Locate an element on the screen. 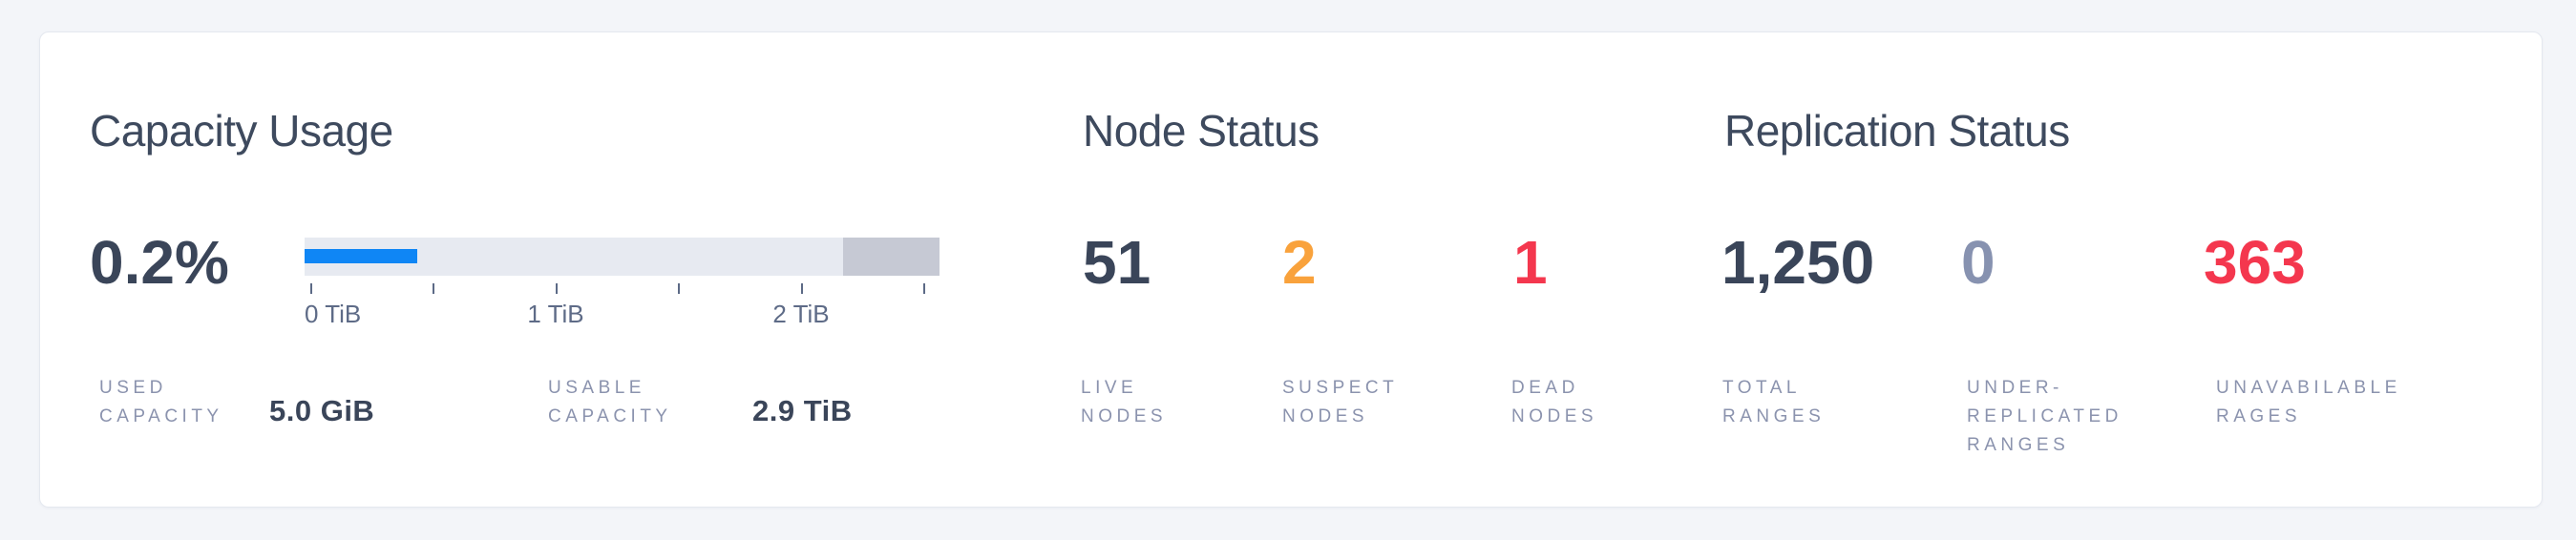 This screenshot has width=2576, height=540. replication-status-title: Replication Status is located at coordinates (1897, 131).